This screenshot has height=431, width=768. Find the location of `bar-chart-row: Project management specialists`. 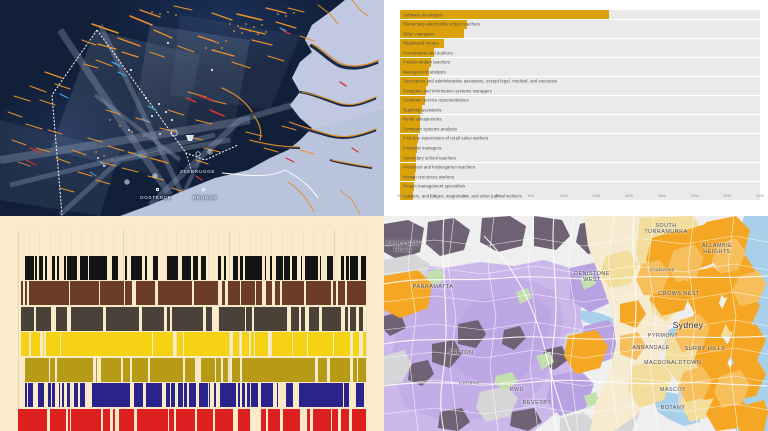

bar-chart-row: Project management specialists is located at coordinates (580, 186).